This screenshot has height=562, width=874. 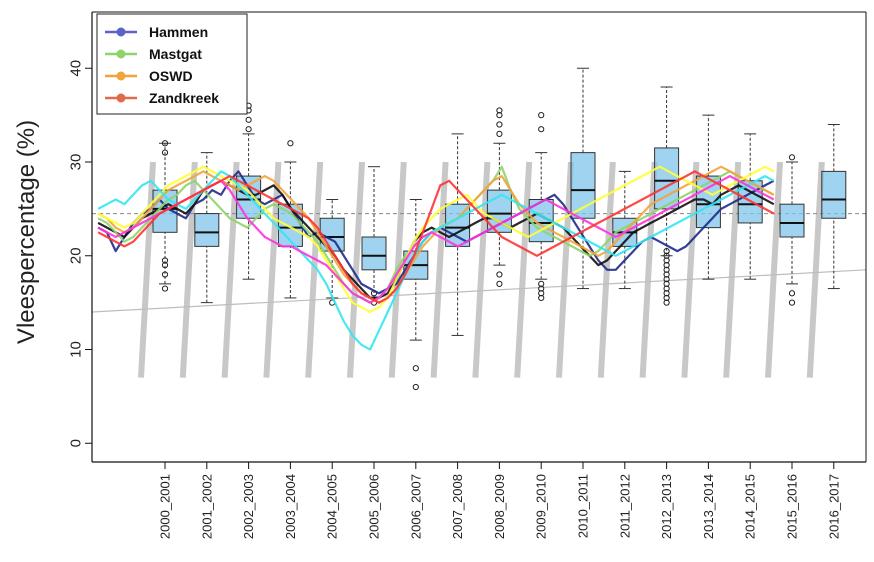 What do you see at coordinates (666, 506) in the screenshot?
I see `x-tick-label: 2012_2013` at bounding box center [666, 506].